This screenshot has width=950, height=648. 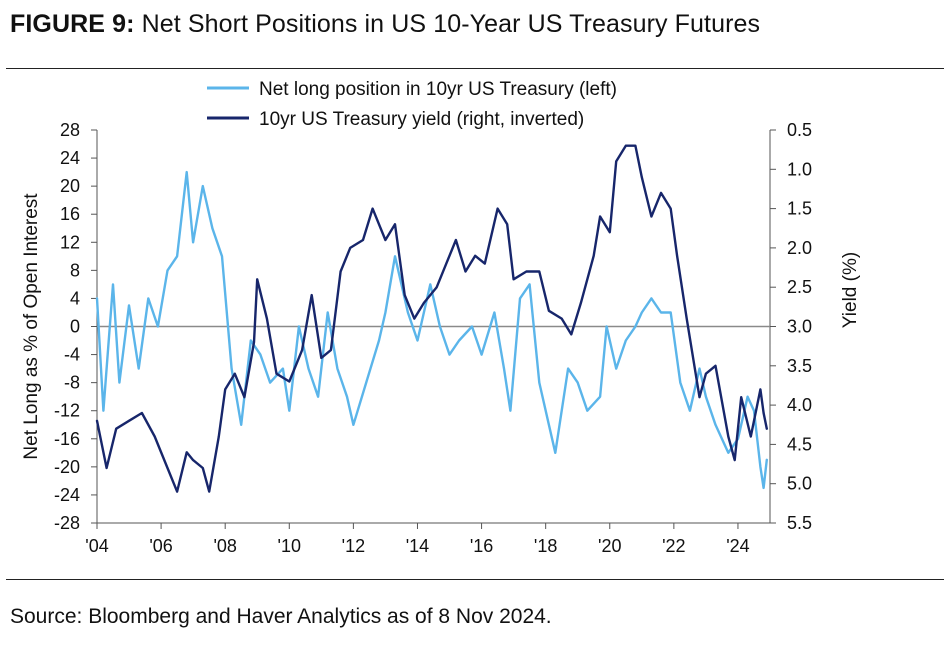 I want to click on left-tick-label: -12, so click(x=67, y=411).